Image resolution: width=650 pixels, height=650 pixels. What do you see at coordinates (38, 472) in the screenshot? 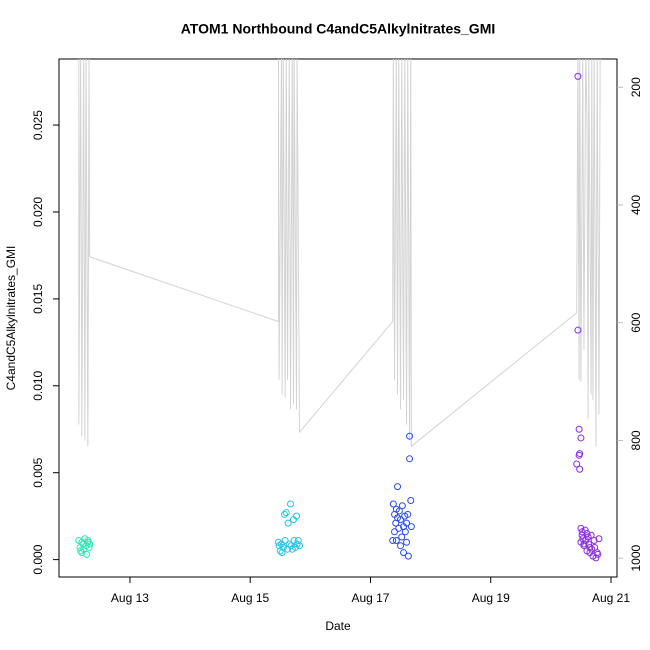
I see `y-tick-label: 0.005` at bounding box center [38, 472].